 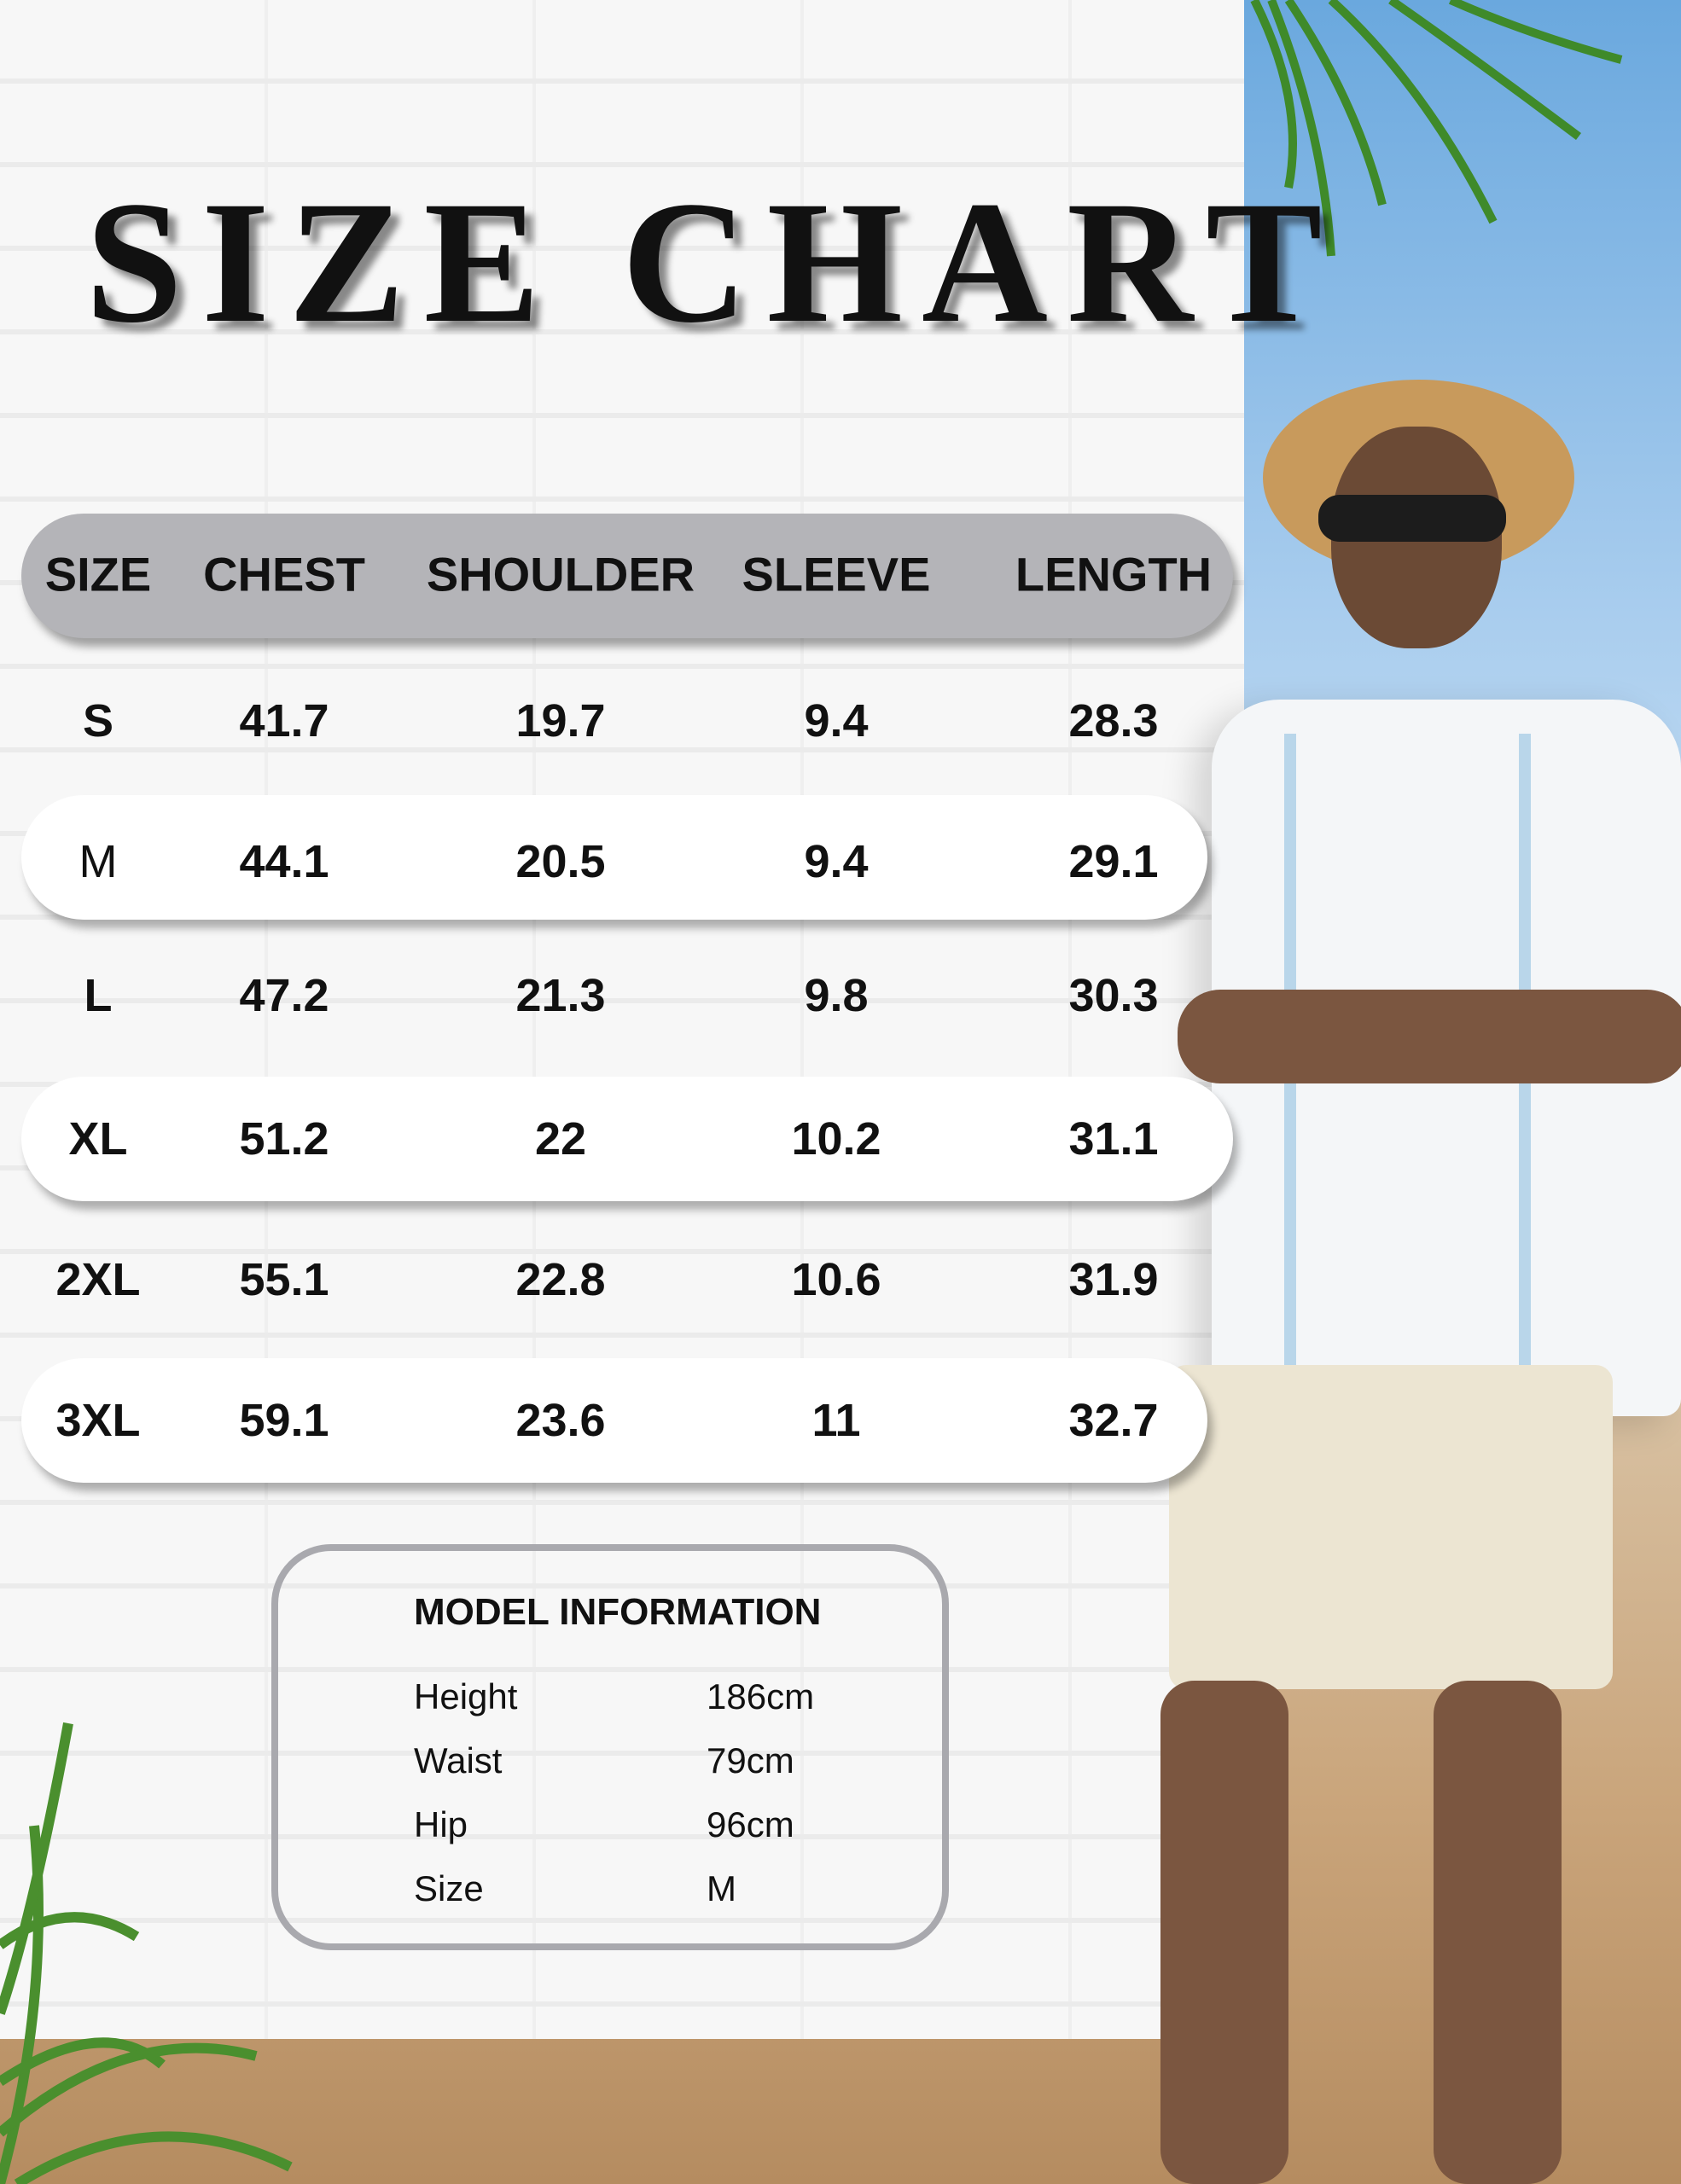 I want to click on header-sleeve: SLEEVE, so click(x=837, y=574).